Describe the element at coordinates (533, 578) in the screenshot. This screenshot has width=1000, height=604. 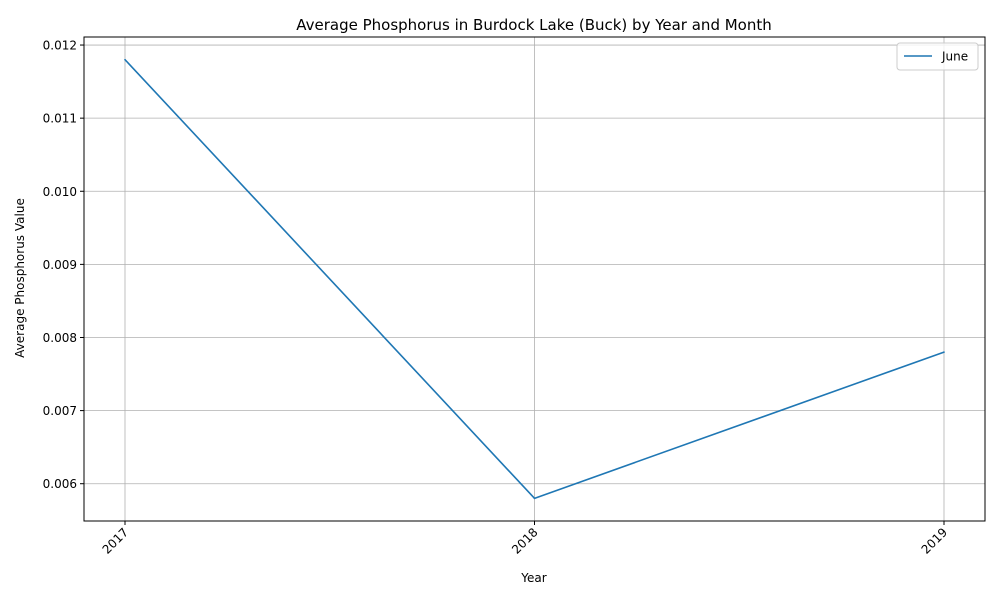
I see `x-axis-label: Year` at that location.